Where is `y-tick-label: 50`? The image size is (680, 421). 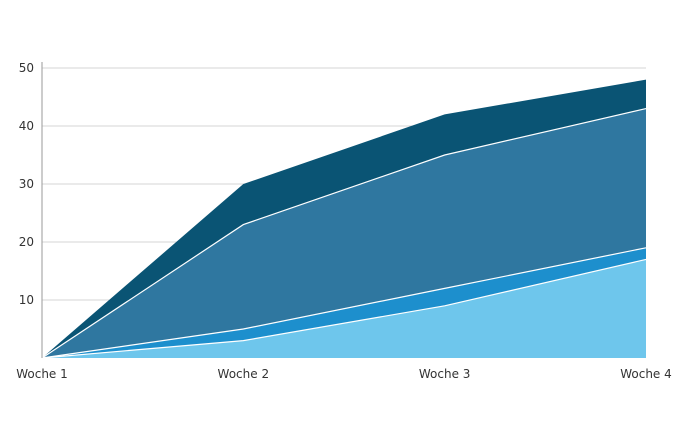 y-tick-label: 50 is located at coordinates (26, 68).